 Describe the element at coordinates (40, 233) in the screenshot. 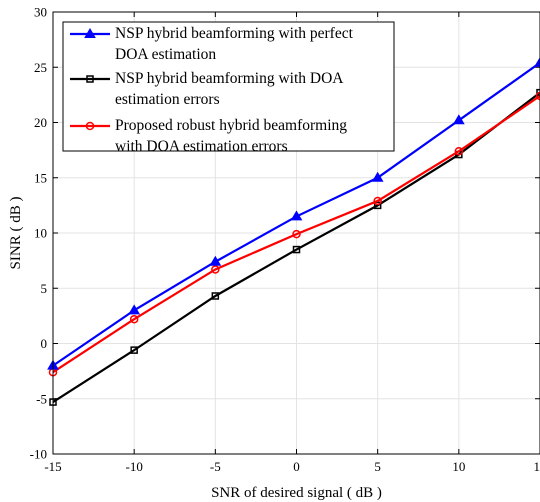

I see `y-tick-label: 10` at that location.